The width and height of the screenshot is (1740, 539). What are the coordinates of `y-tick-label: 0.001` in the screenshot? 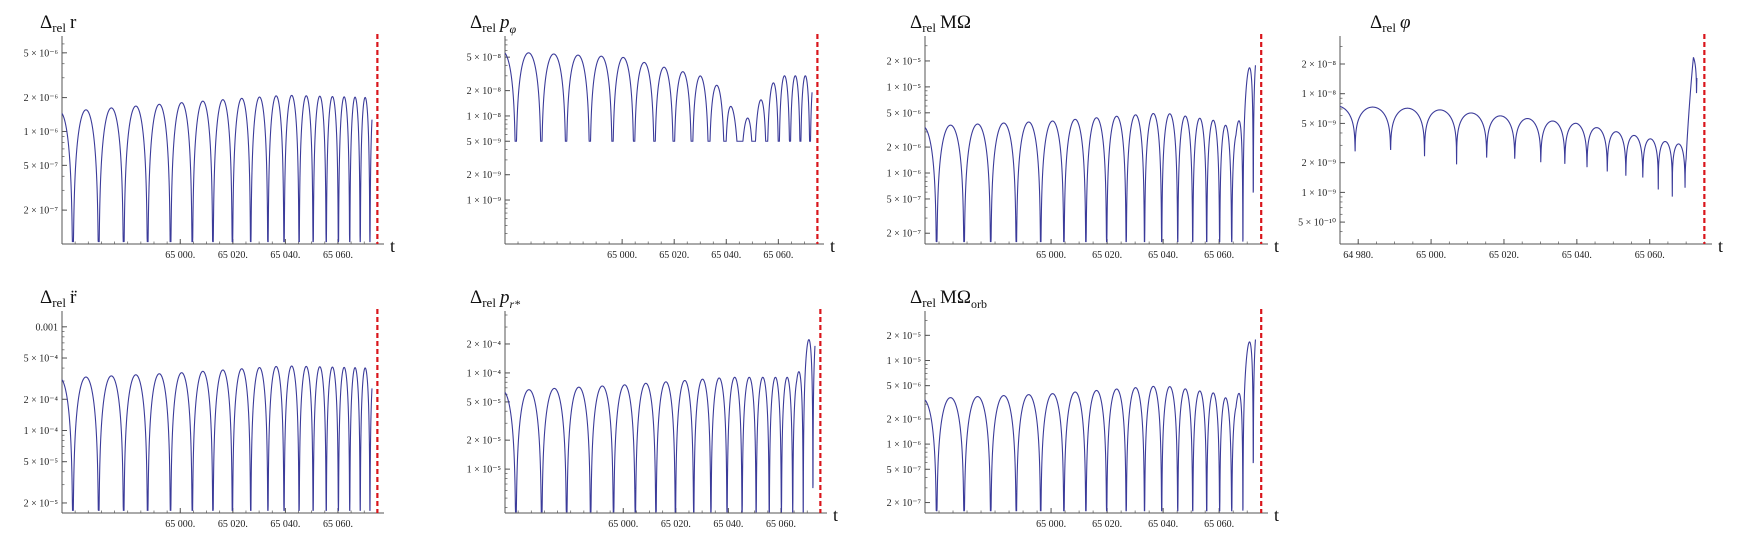 It's located at (47, 327).